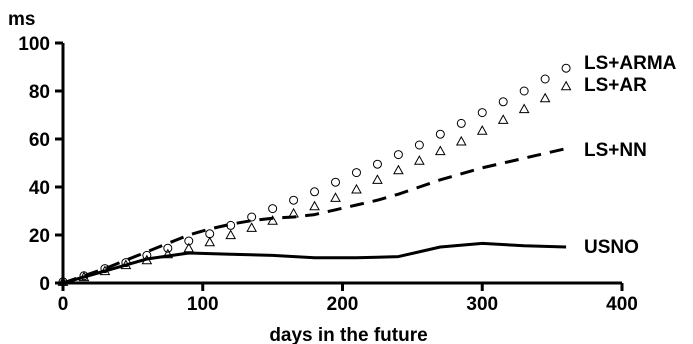 Image resolution: width=693 pixels, height=344 pixels. What do you see at coordinates (34, 44) in the screenshot?
I see `y-tick-label: 100` at bounding box center [34, 44].